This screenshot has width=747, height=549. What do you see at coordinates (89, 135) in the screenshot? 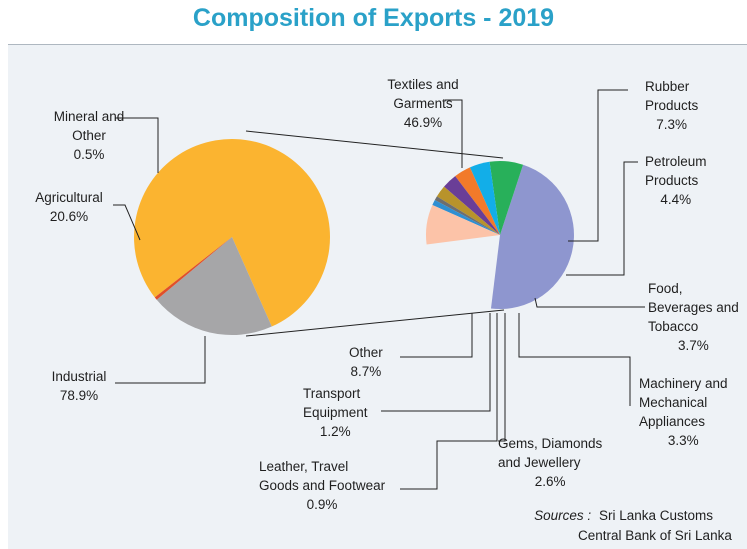
I see `left-pie-label-mineral: Mineral and Other 0.5%` at bounding box center [89, 135].